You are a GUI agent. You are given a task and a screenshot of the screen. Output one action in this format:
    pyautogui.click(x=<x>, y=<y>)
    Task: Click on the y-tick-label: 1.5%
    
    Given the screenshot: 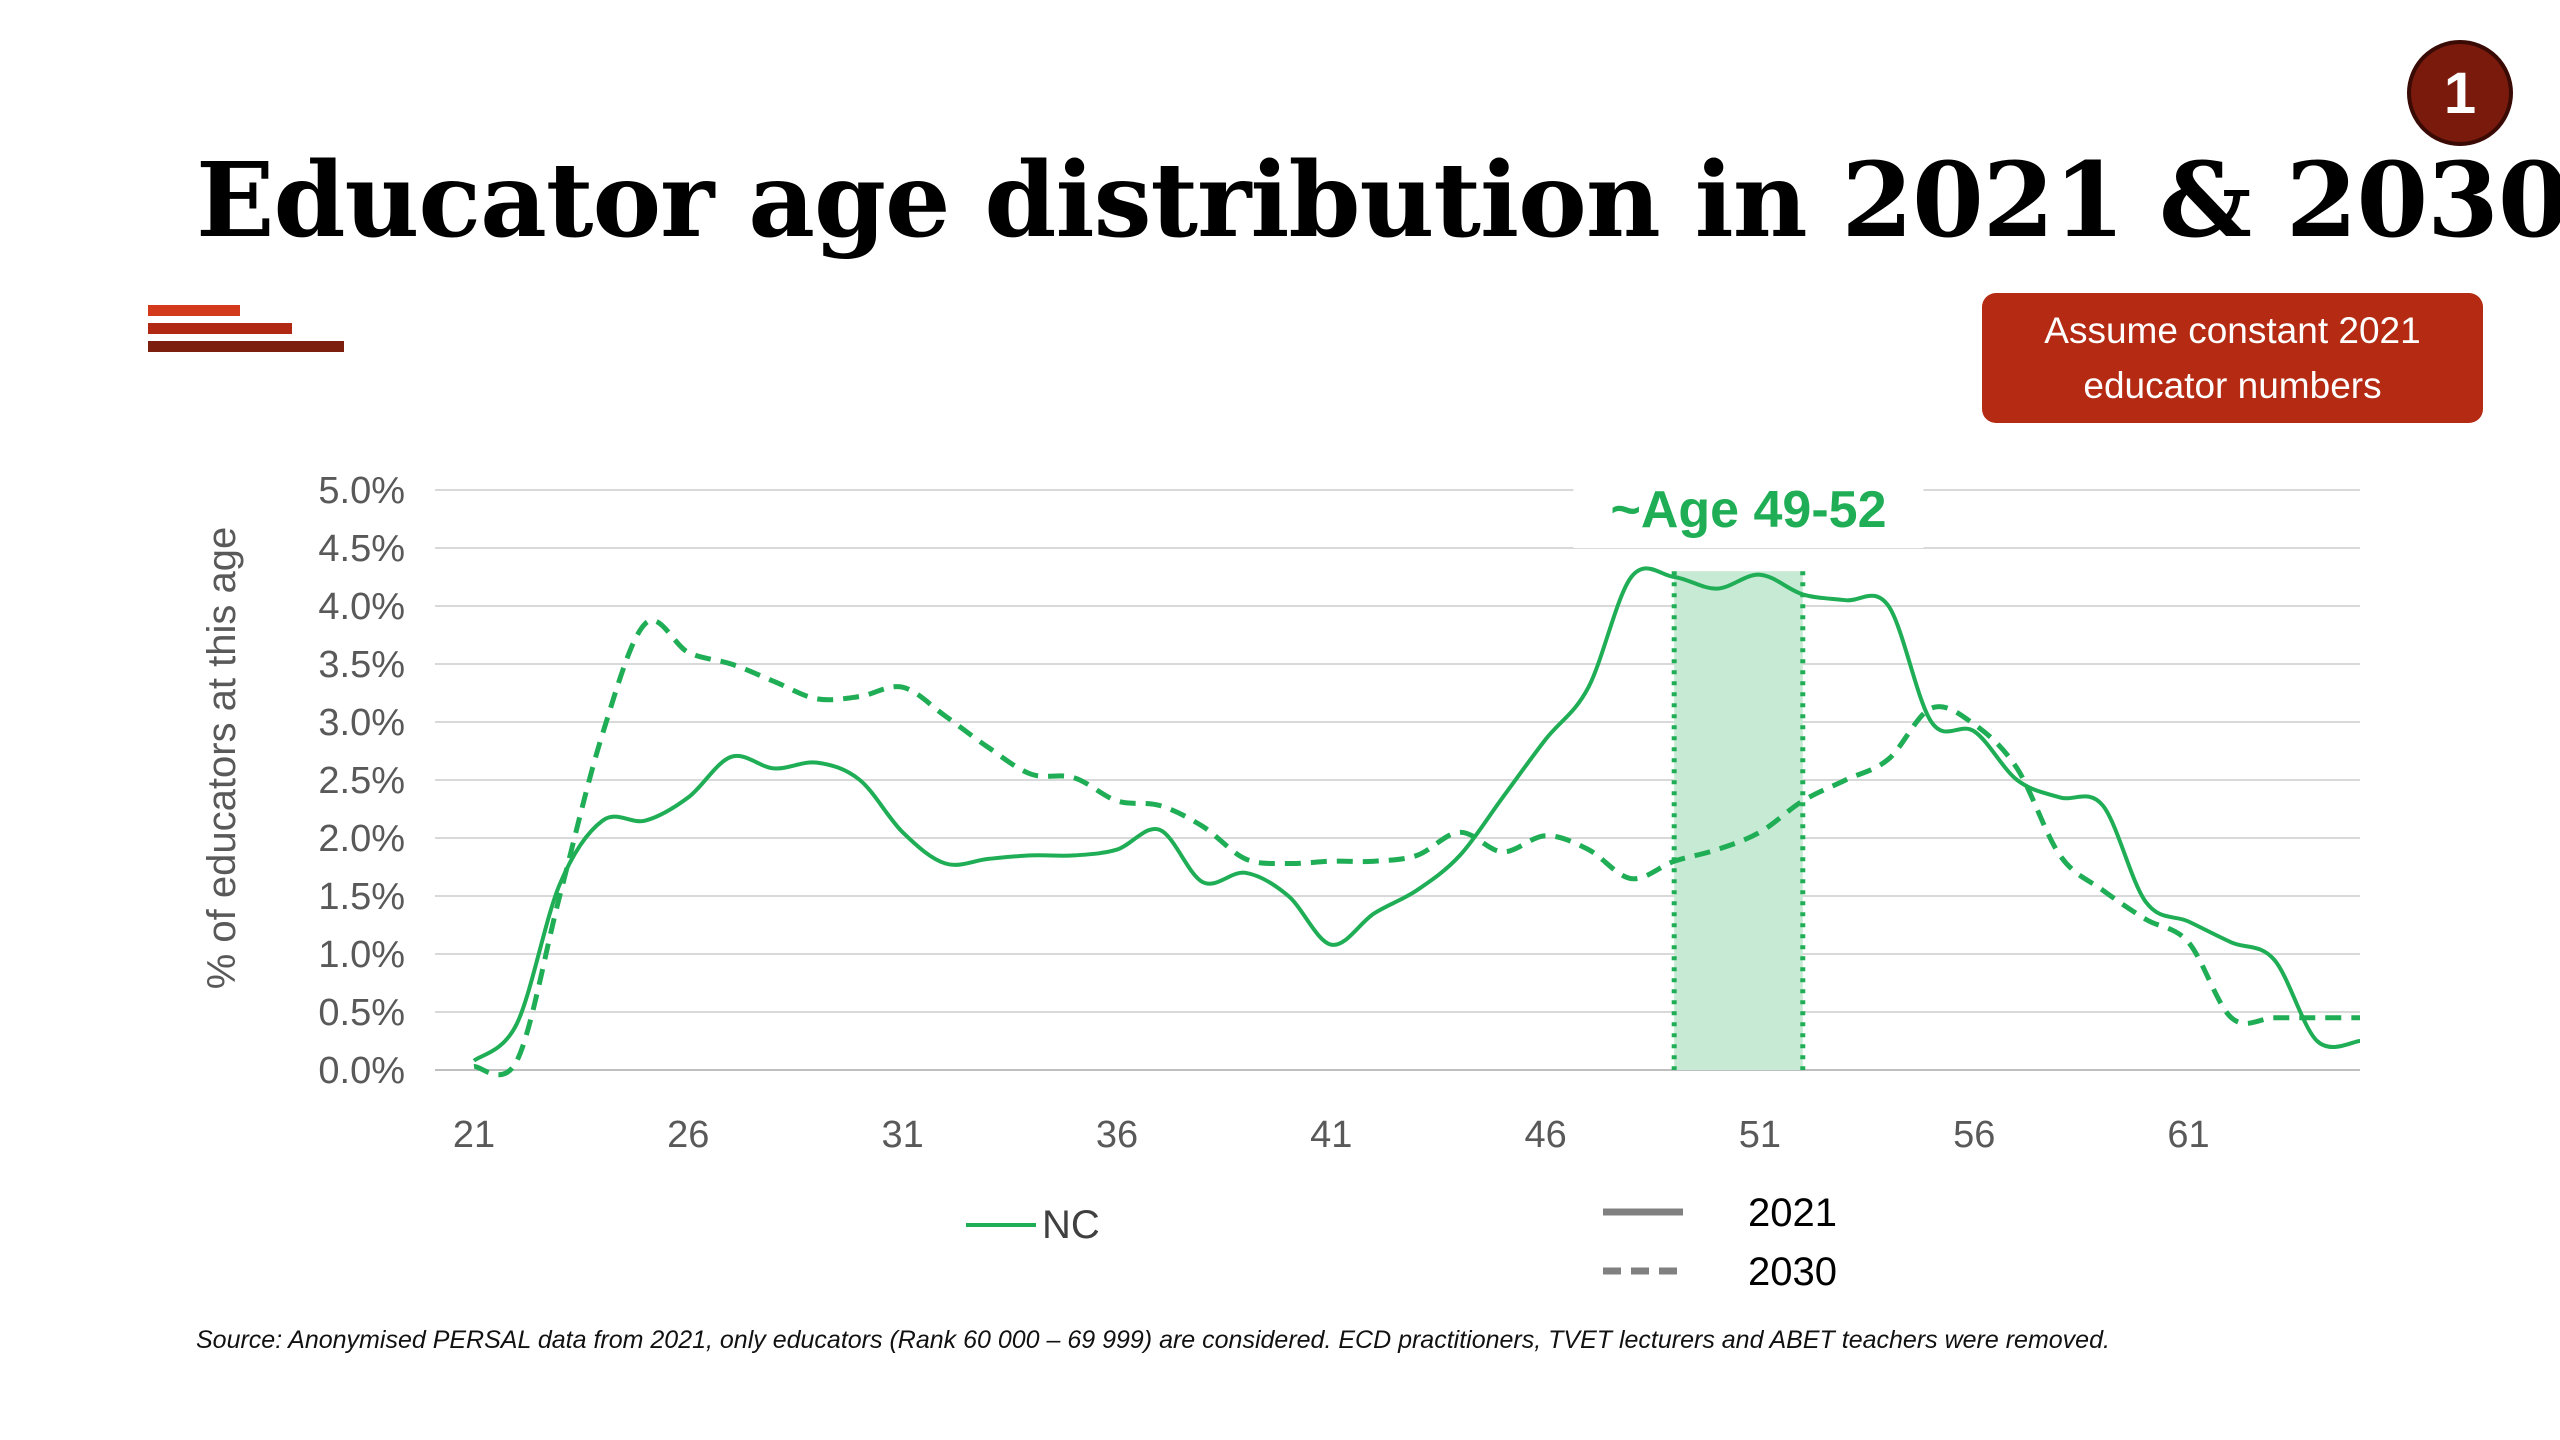 What is the action you would take?
    pyautogui.click(x=361, y=897)
    